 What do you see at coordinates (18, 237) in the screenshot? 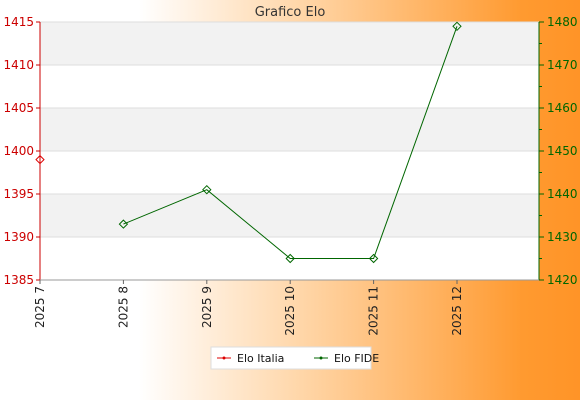
I see `y-left-tick-label: 1390` at bounding box center [18, 237].